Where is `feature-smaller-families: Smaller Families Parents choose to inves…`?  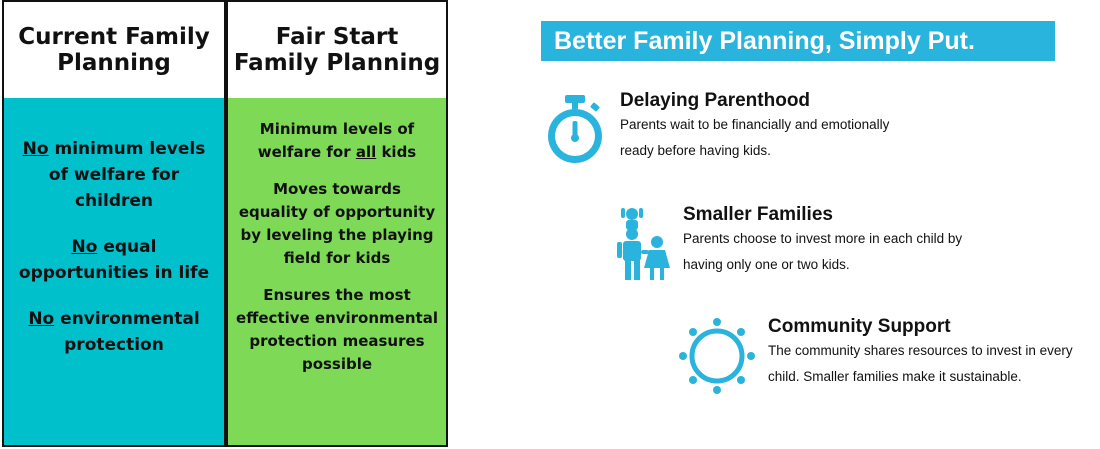
feature-smaller-families: Smaller Families Parents choose to inves… is located at coordinates (833, 241).